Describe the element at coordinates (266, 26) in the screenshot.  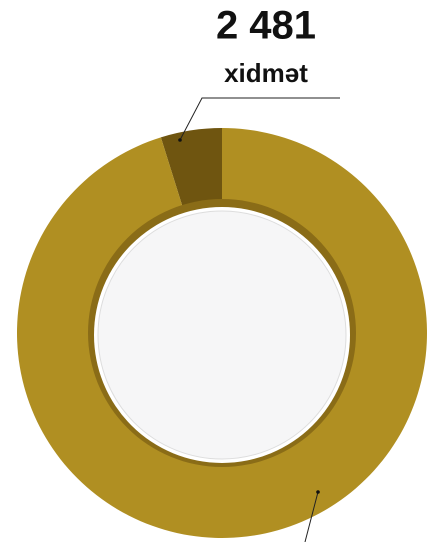
I see `value-label: 2 481` at that location.